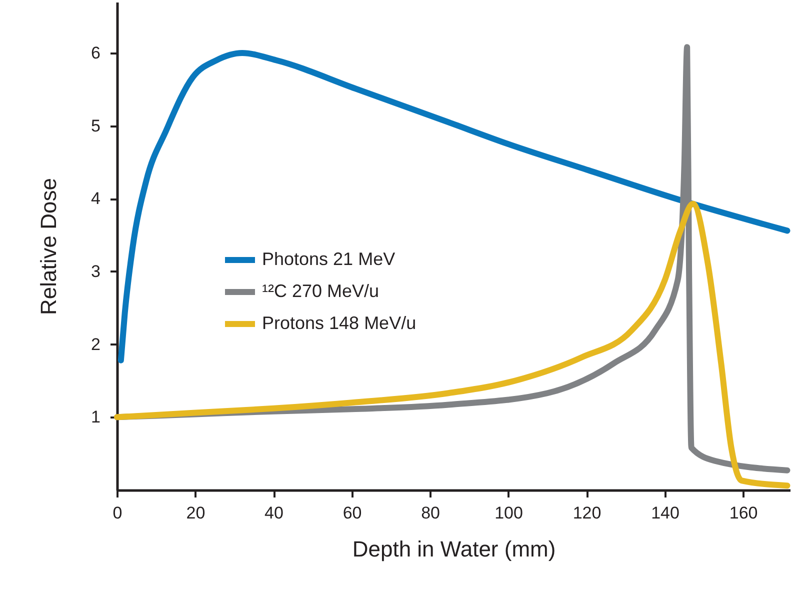 The image size is (797, 593). What do you see at coordinates (430, 513) in the screenshot?
I see `x-tick-label: 80` at bounding box center [430, 513].